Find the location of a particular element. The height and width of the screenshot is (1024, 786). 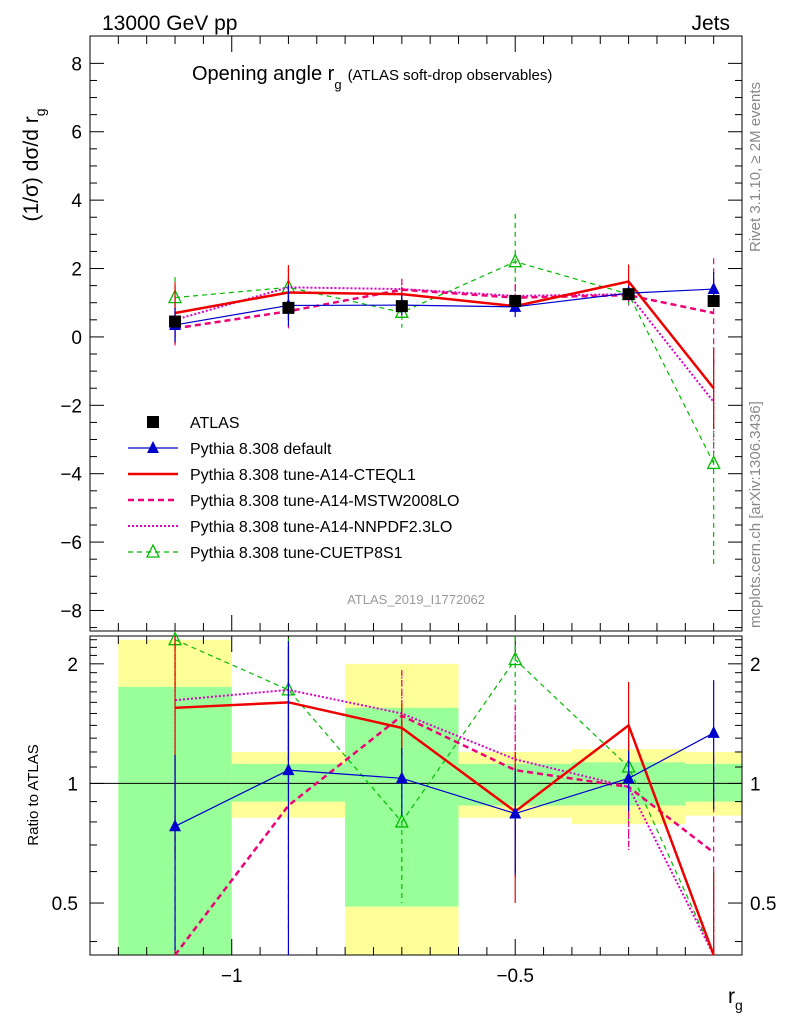

series-line-cteql1 is located at coordinates (444, 334).